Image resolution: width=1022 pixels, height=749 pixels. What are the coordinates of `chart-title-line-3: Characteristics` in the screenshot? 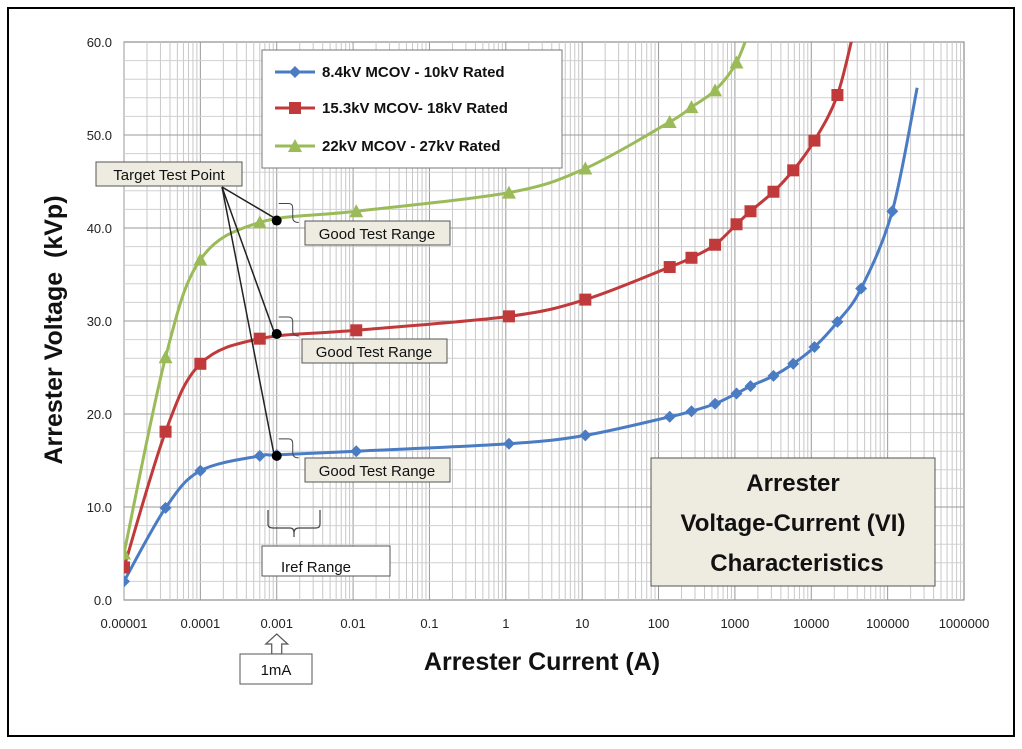 It's located at (796, 563).